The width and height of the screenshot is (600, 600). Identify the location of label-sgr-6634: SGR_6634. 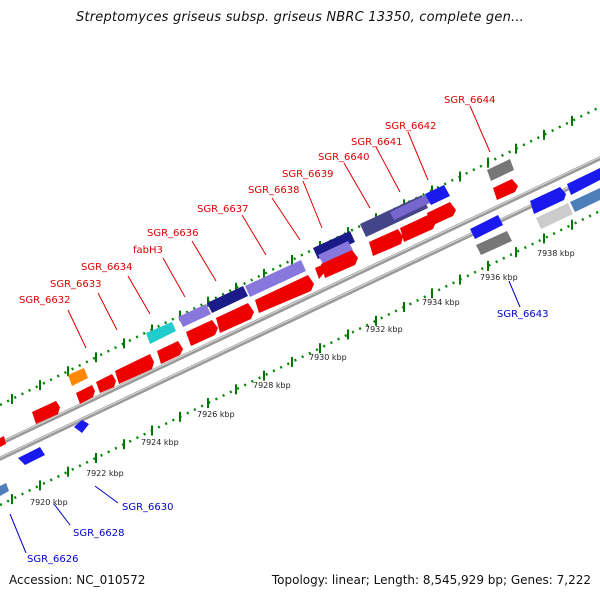
(107, 267).